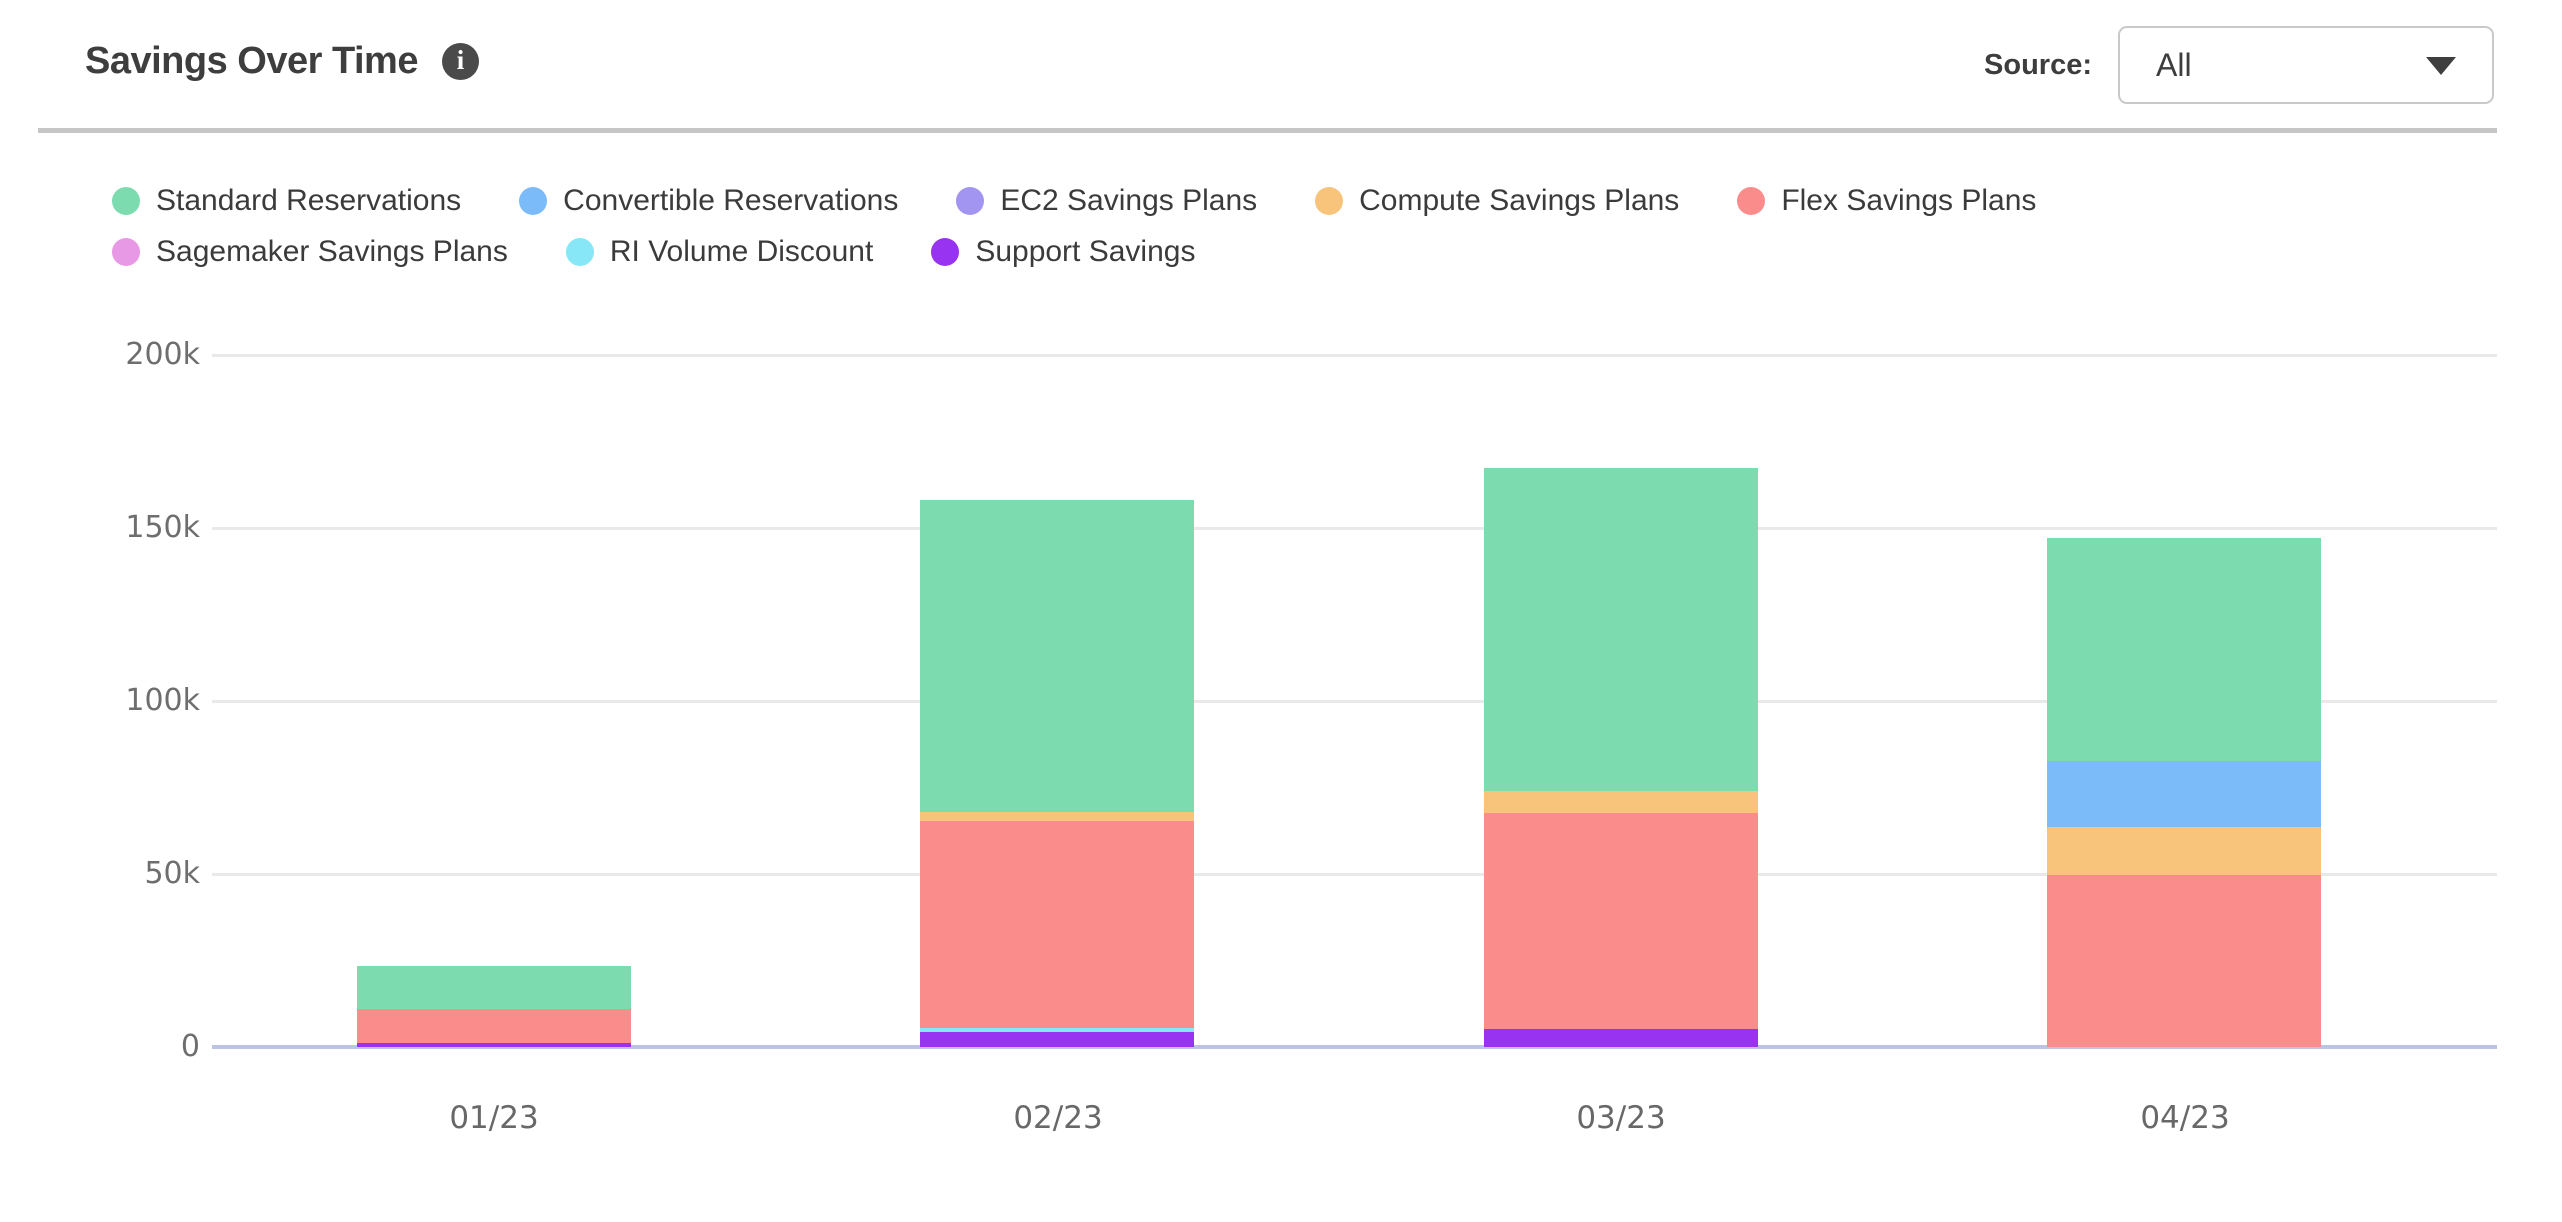 Image resolution: width=2562 pixels, height=1222 pixels. I want to click on legend-item-sagemaker-savings-plans: Sagemaker Savings Plans, so click(310, 252).